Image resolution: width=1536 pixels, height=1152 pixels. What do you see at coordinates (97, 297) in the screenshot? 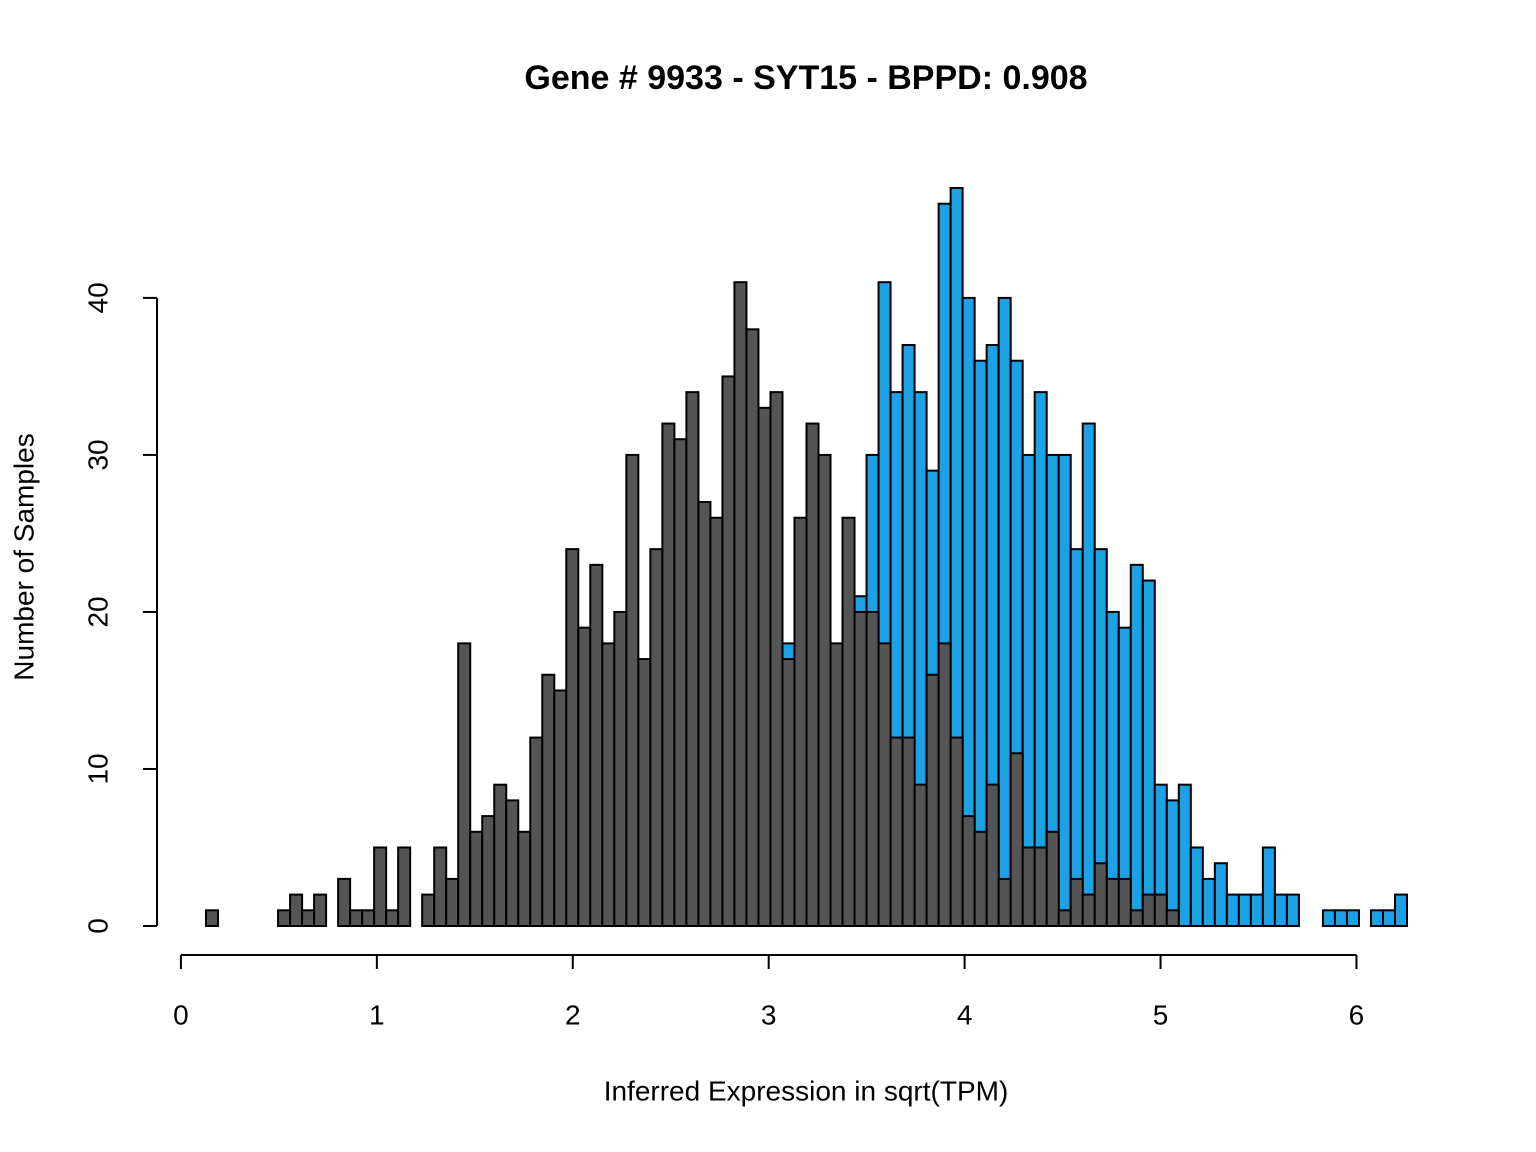
I see `y-tick-label: 40` at bounding box center [97, 297].